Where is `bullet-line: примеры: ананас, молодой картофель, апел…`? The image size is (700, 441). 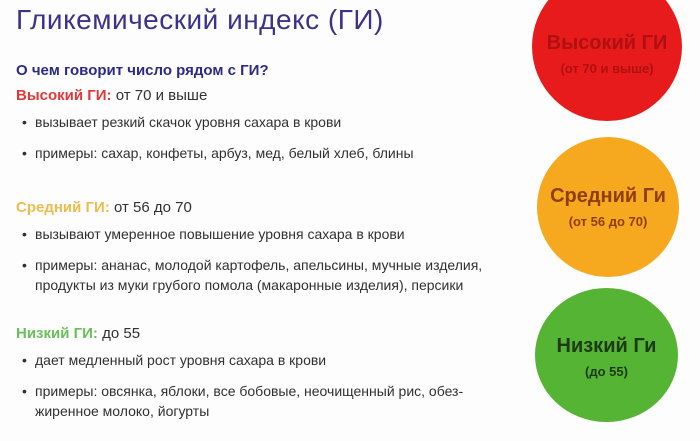 bullet-line: примеры: ананас, молодой картофель, апел… is located at coordinates (259, 265).